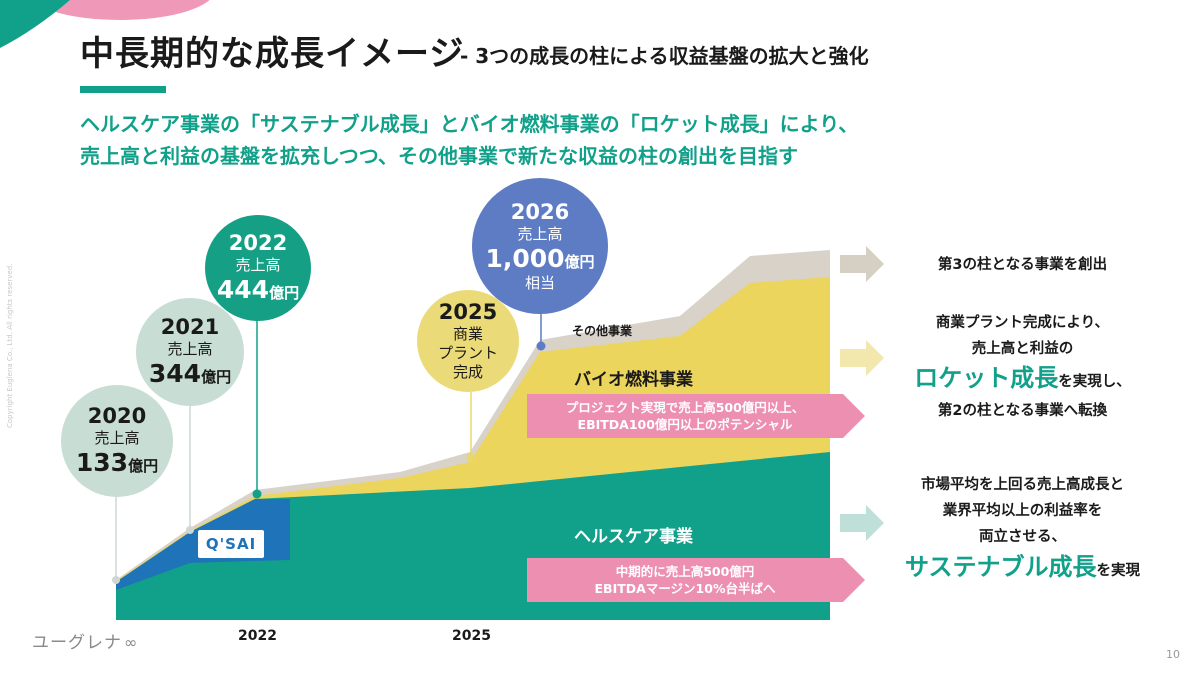 The width and height of the screenshot is (1200, 673). I want to click on milestone-value: 133, so click(102, 462).